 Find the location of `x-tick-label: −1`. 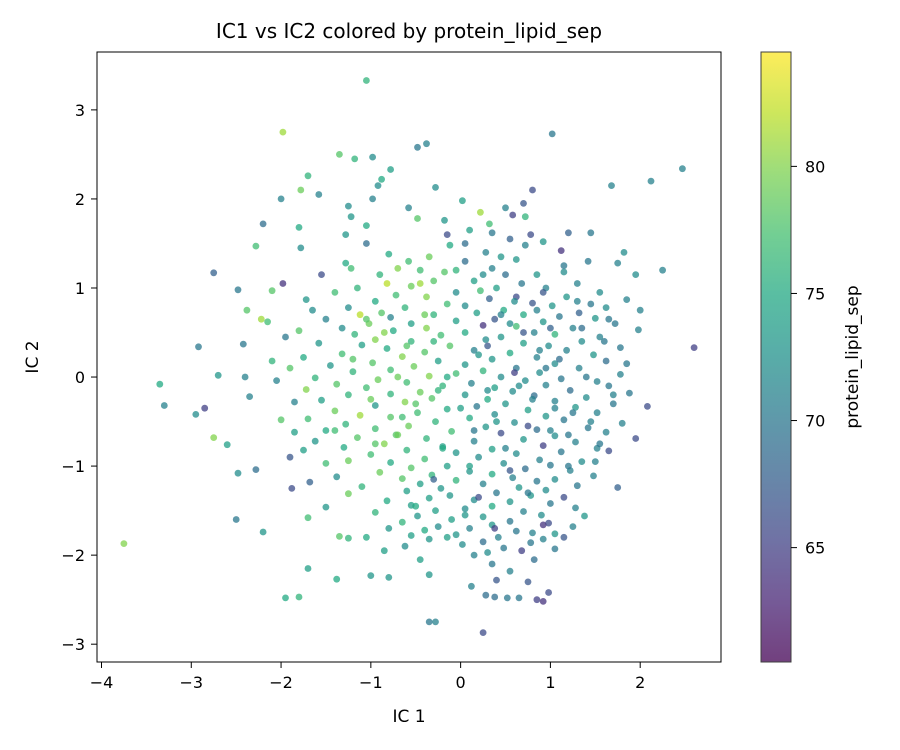

x-tick-label: −1 is located at coordinates (371, 682).